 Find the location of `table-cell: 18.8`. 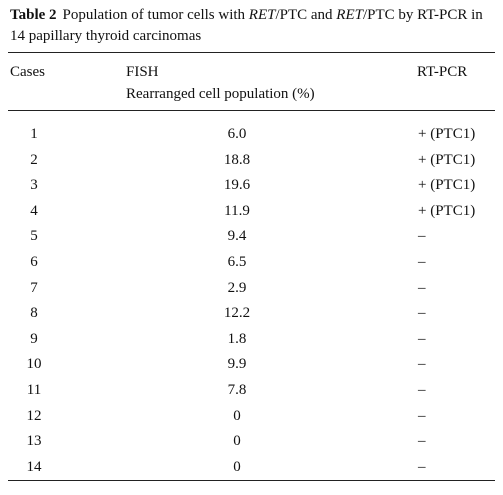

table-cell: 18.8 is located at coordinates (237, 159).